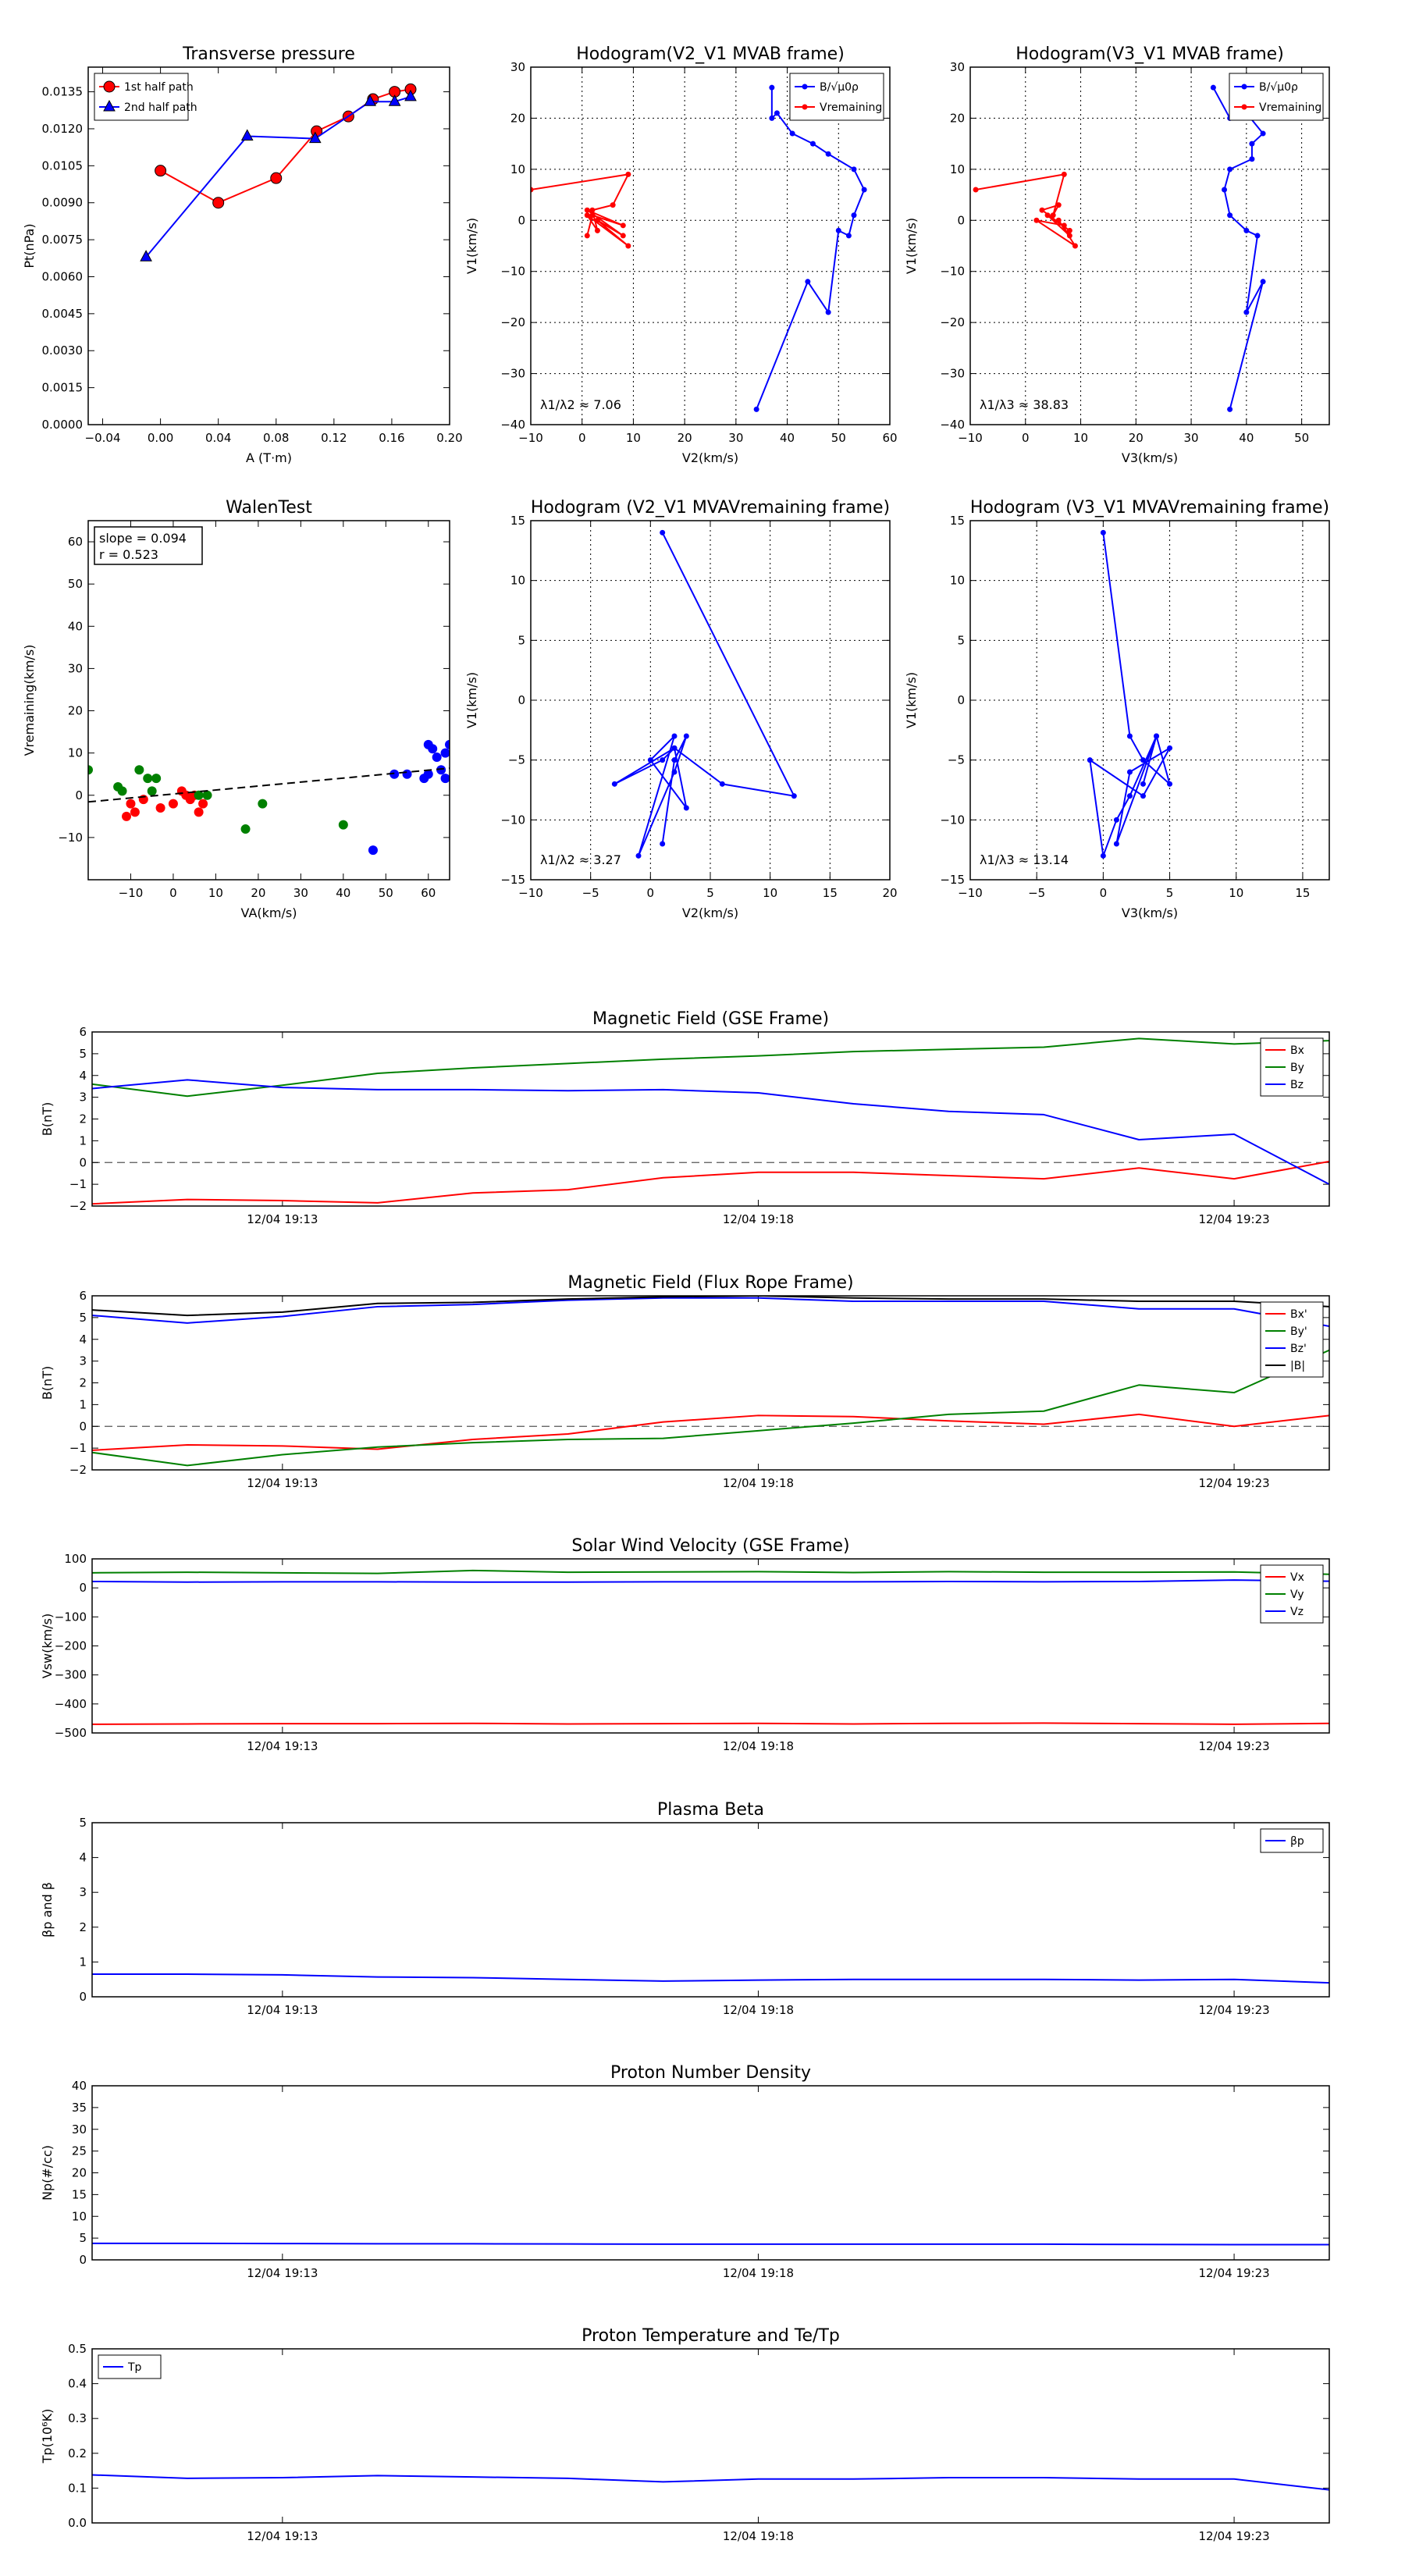  I want to click on y-tick-label: 6, so click(83, 1296).